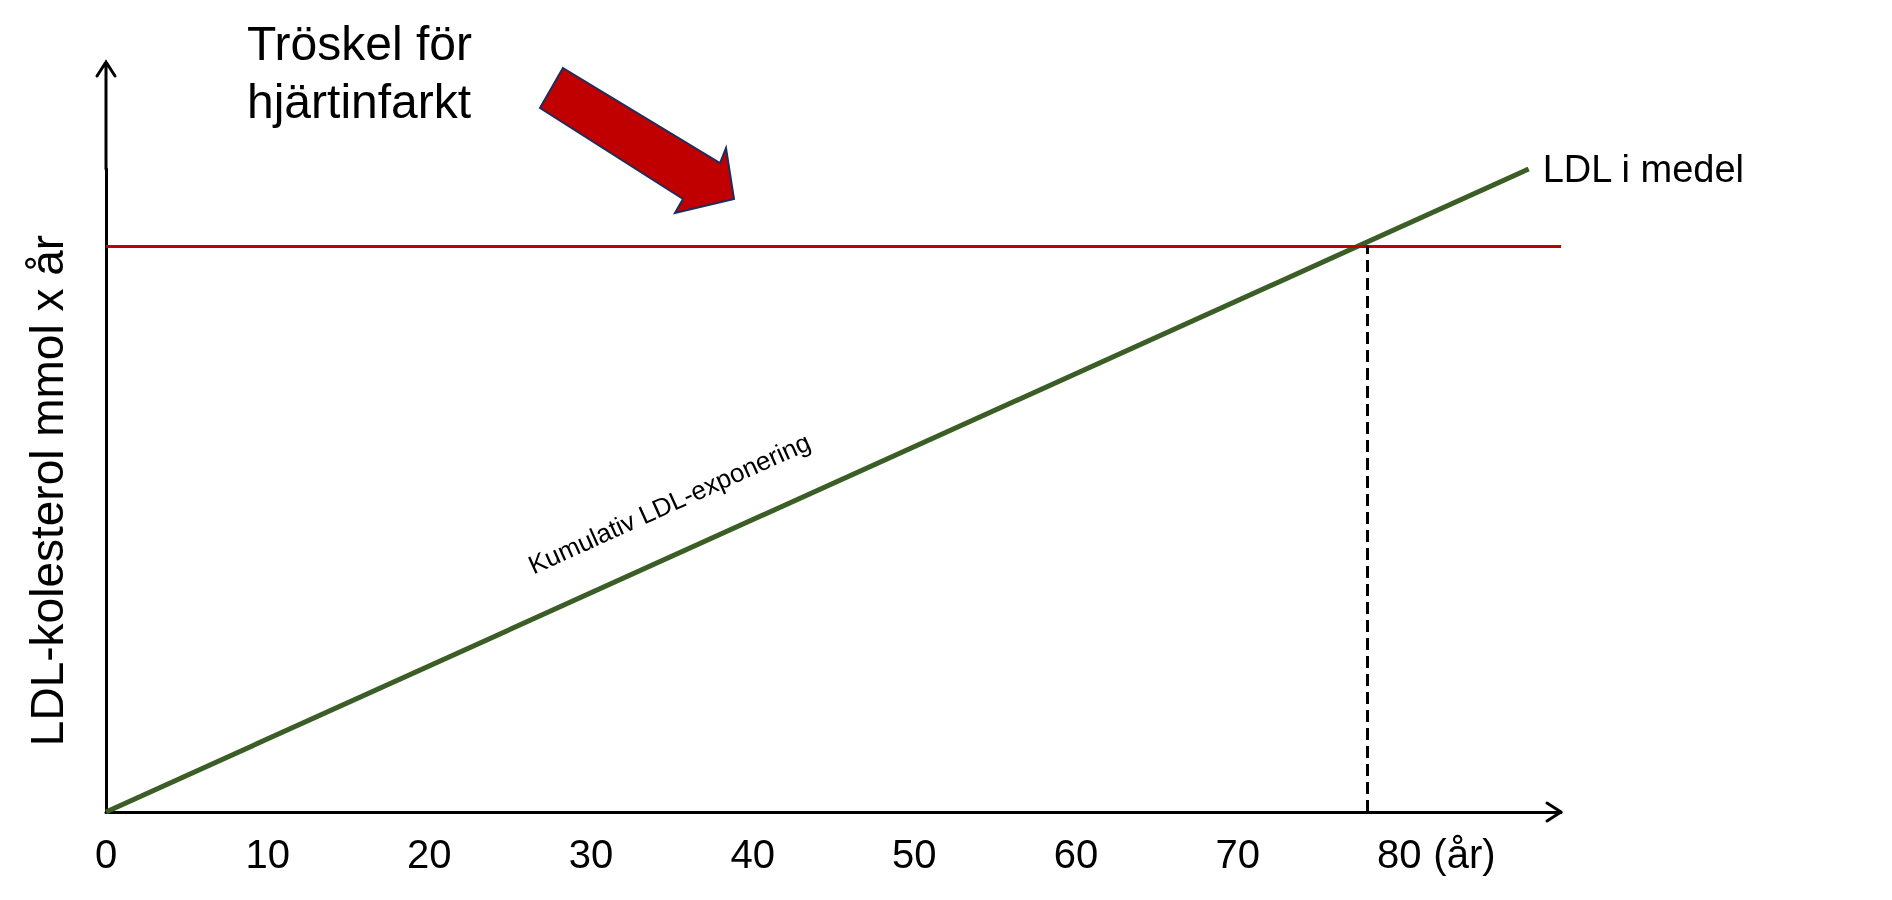 This screenshot has height=900, width=1892. Describe the element at coordinates (591, 854) in the screenshot. I see `x-tick-label: 30` at that location.